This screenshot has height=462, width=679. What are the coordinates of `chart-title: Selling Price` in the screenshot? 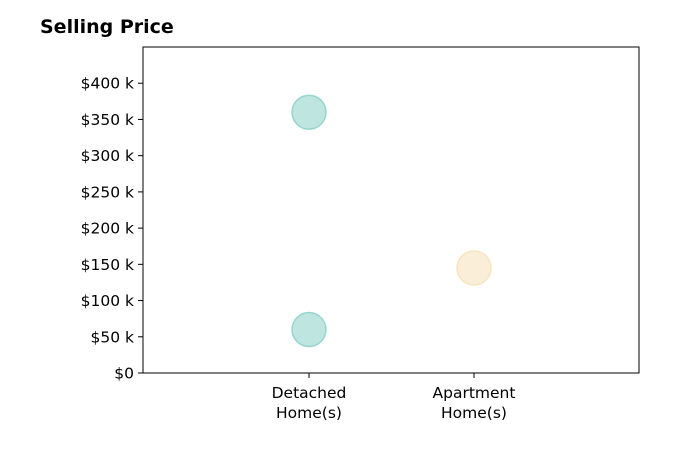 It's located at (107, 27).